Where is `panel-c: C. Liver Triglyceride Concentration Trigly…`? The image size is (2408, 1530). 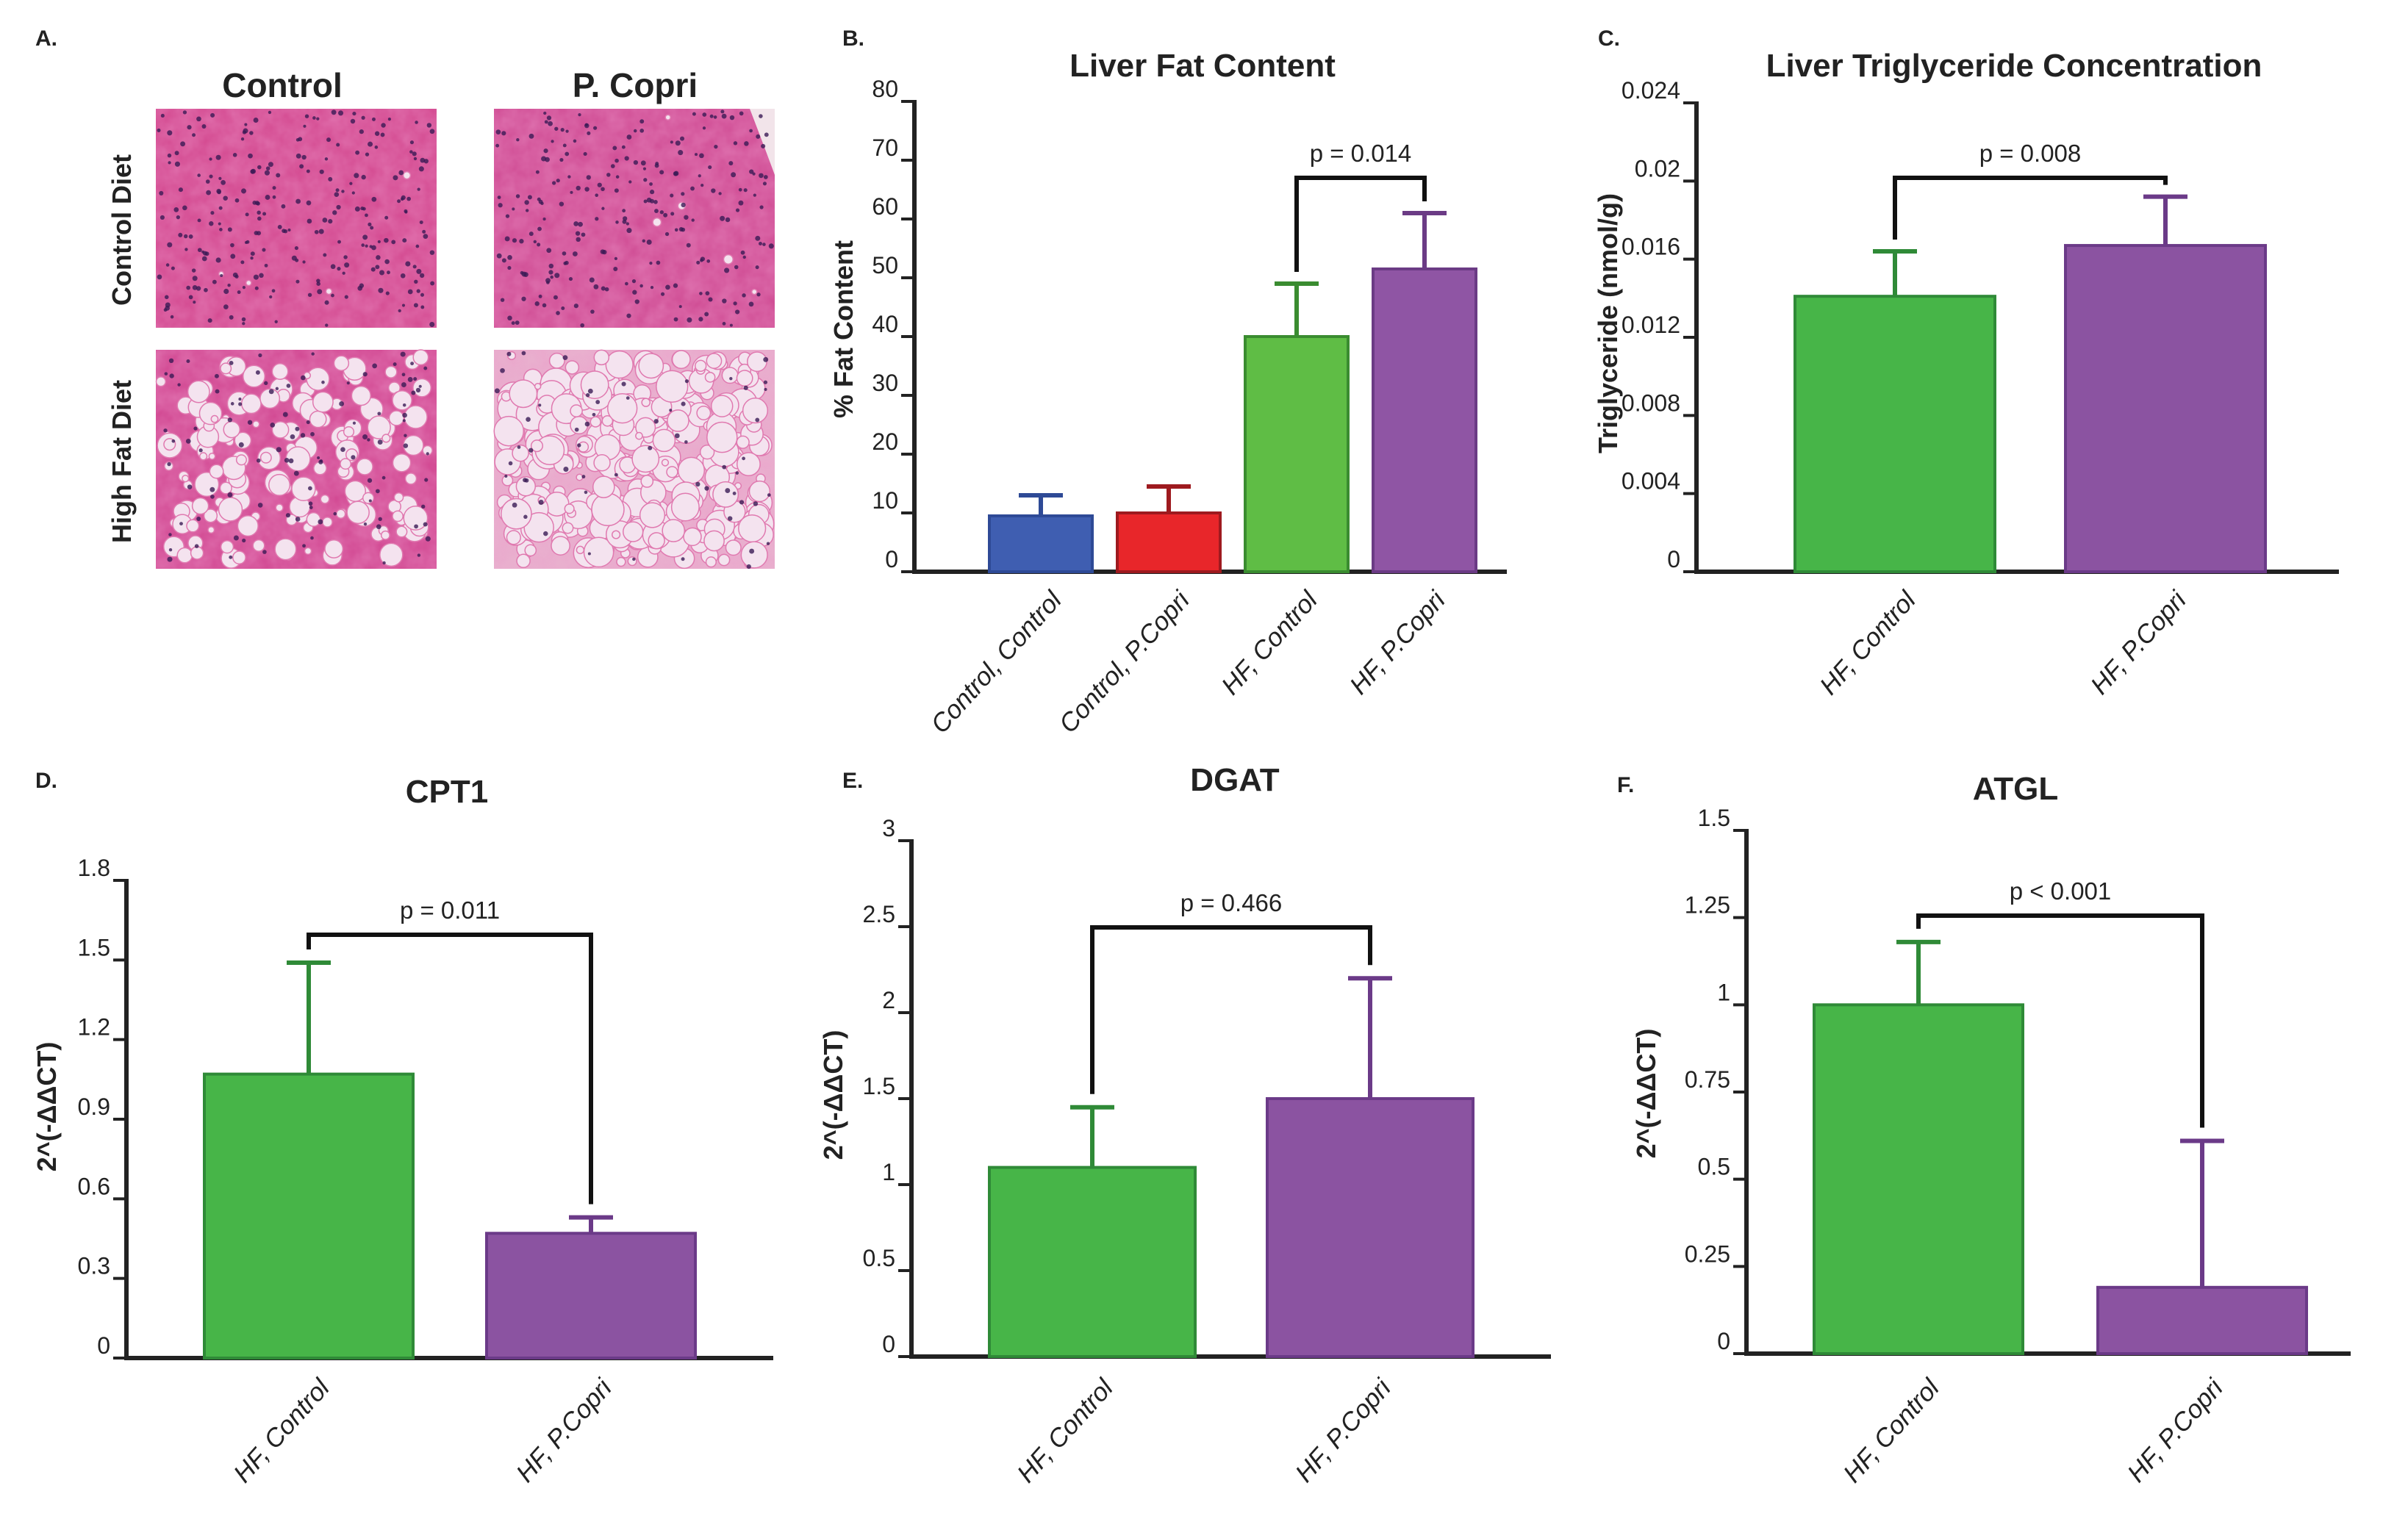 panel-c: C. Liver Triglyceride Concentration Trigly… is located at coordinates (1966, 363).